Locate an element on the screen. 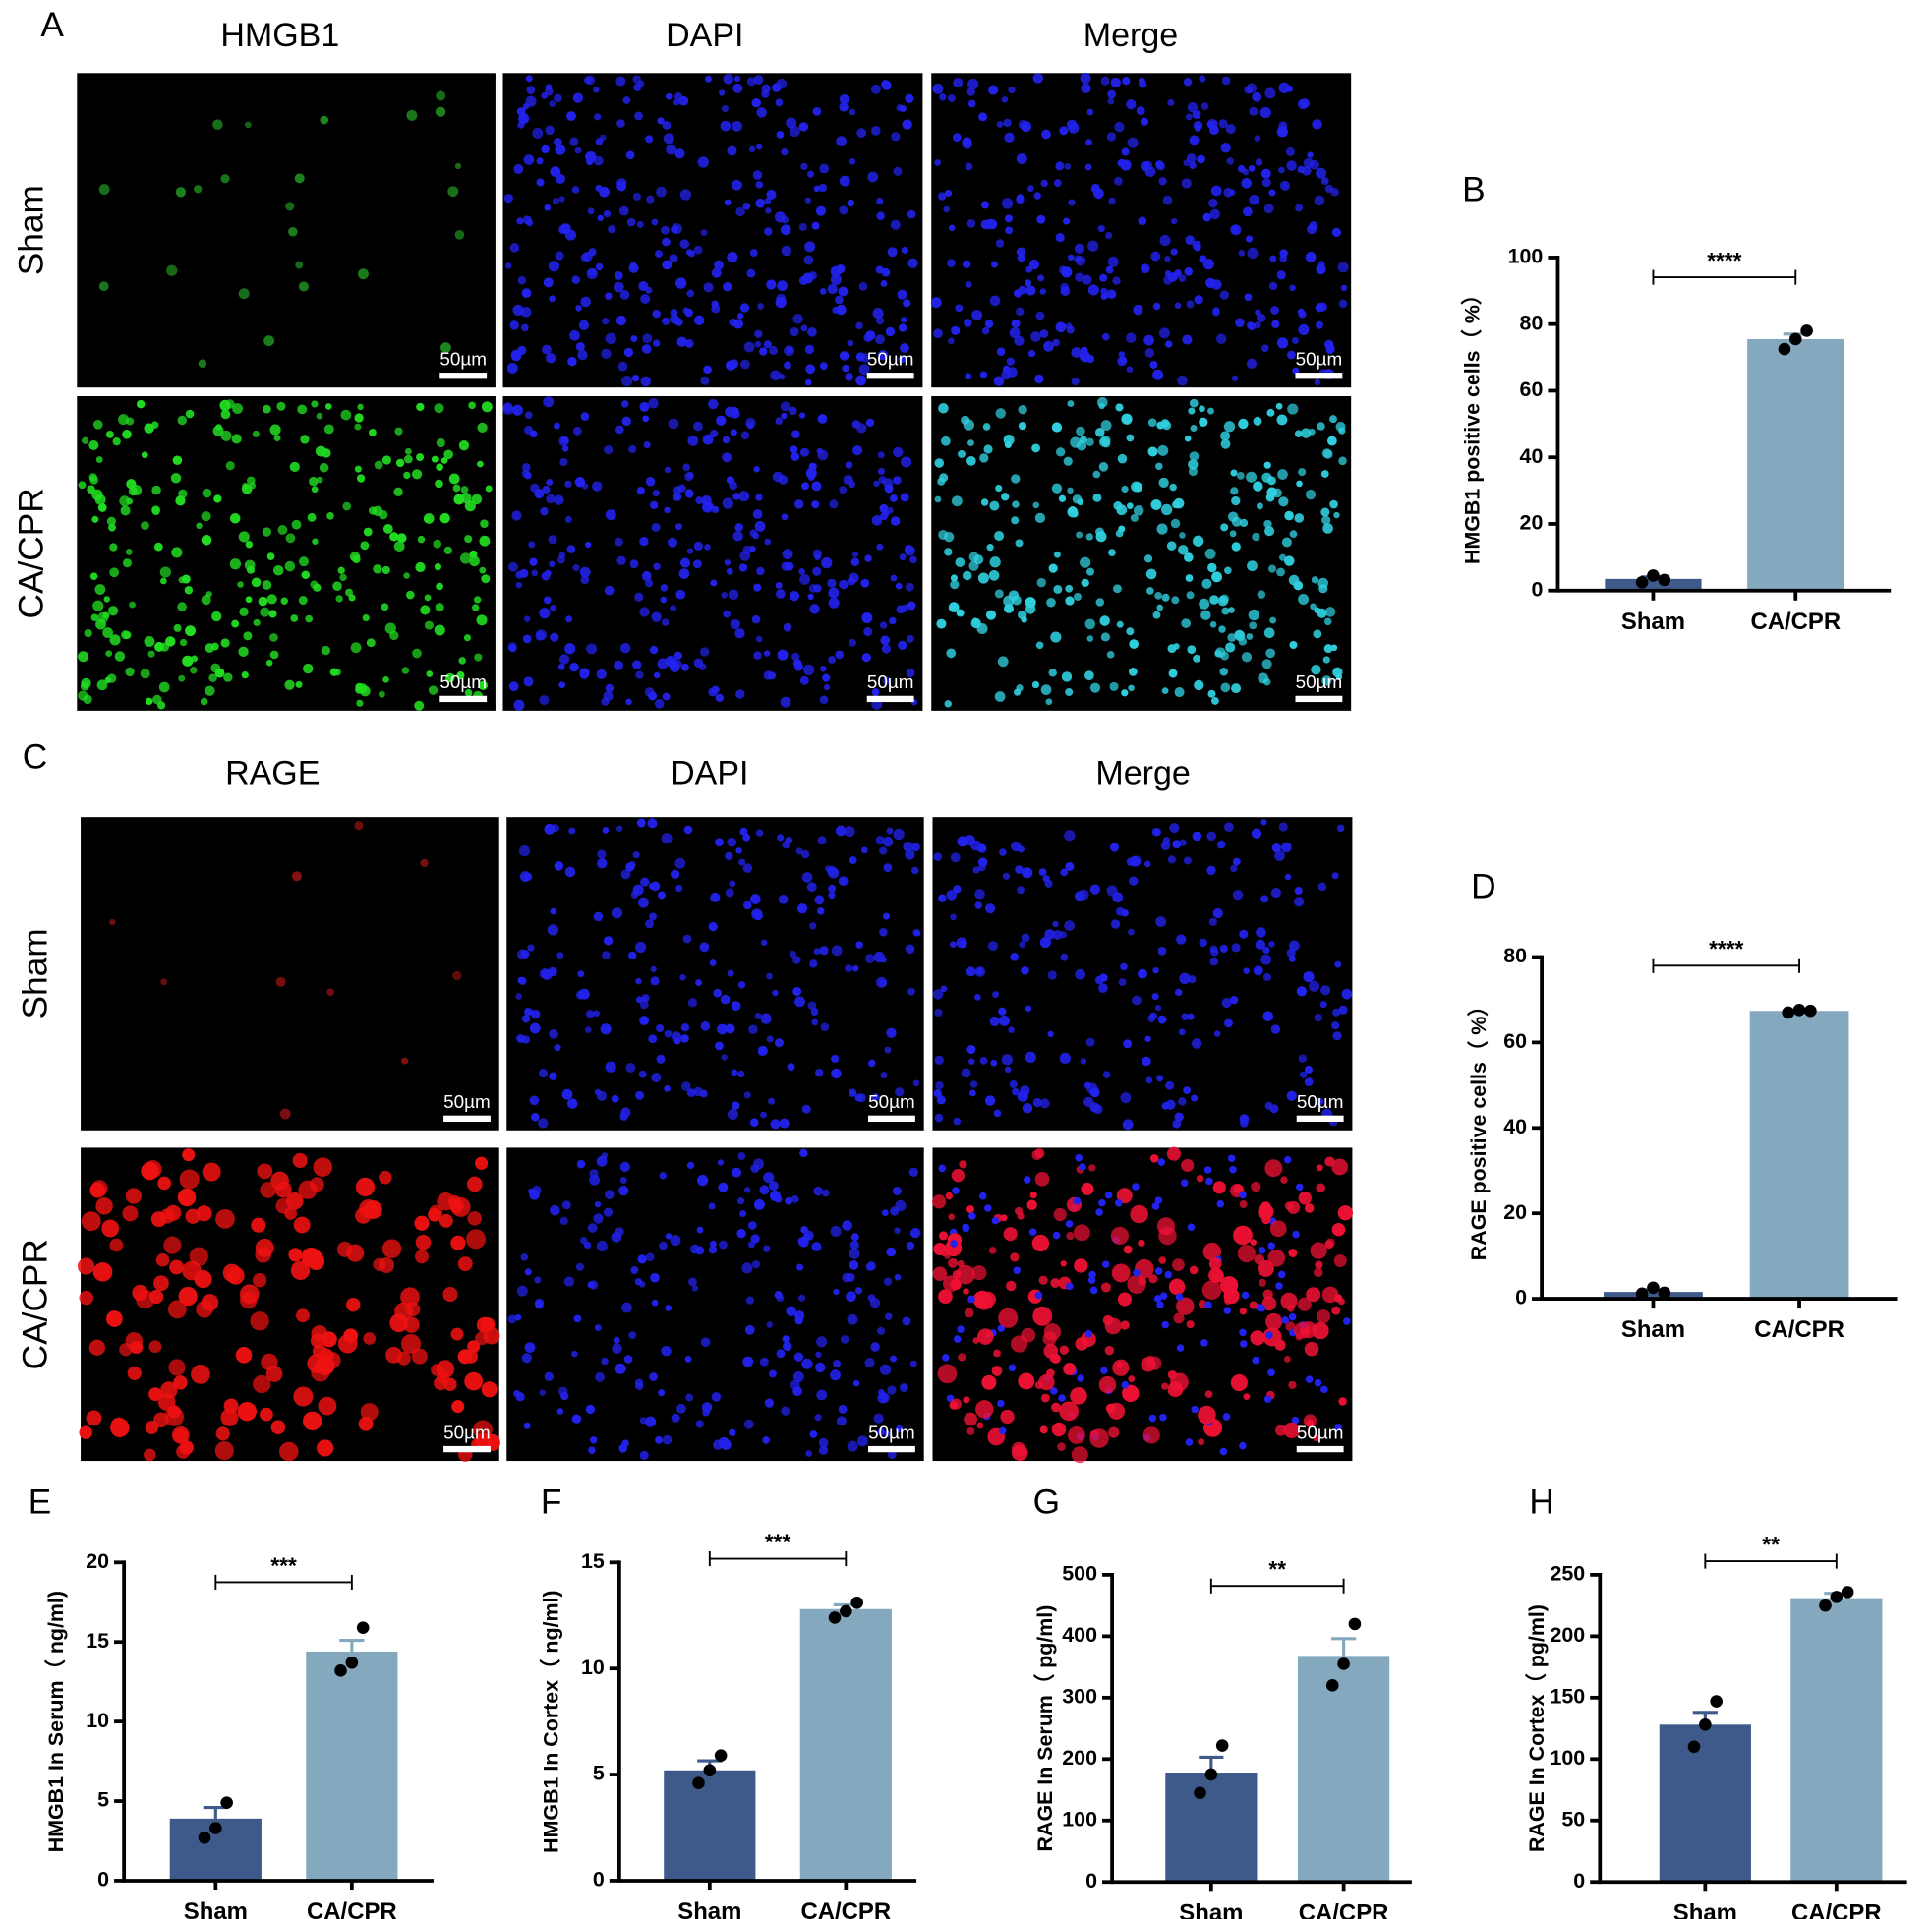 The width and height of the screenshot is (1932, 1919). y-tick-label: 40 is located at coordinates (1532, 456).